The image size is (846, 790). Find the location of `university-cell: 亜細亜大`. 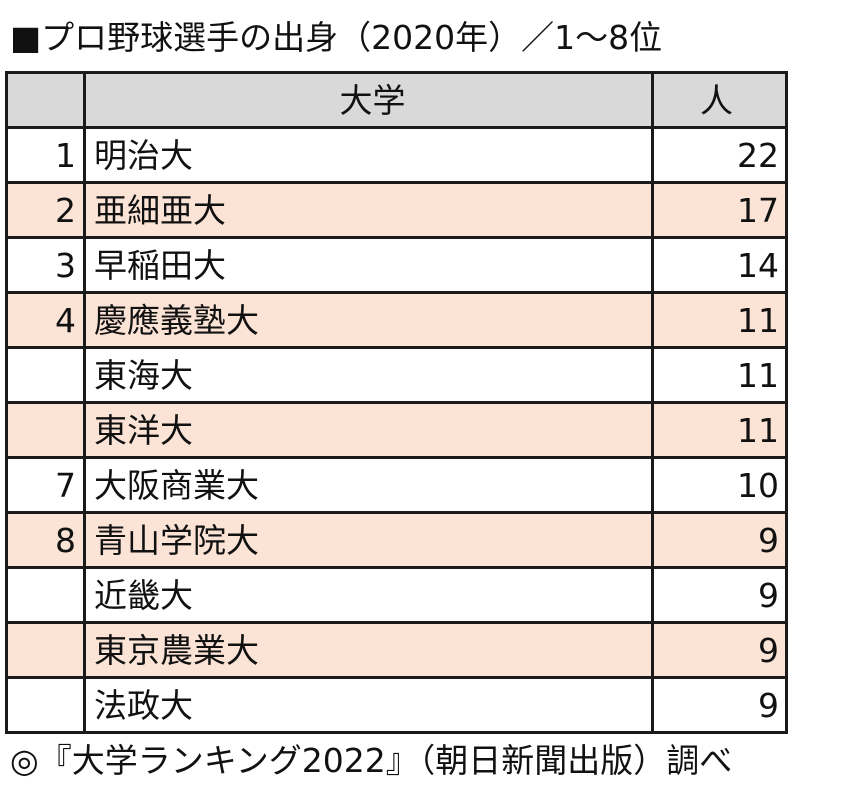

university-cell: 亜細亜大 is located at coordinates (368, 210).